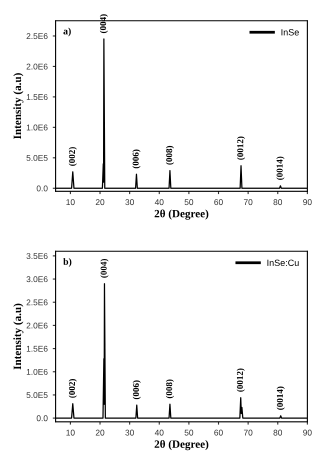 The image size is (327, 461). Describe the element at coordinates (67, 262) in the screenshot. I see `text: b)` at that location.